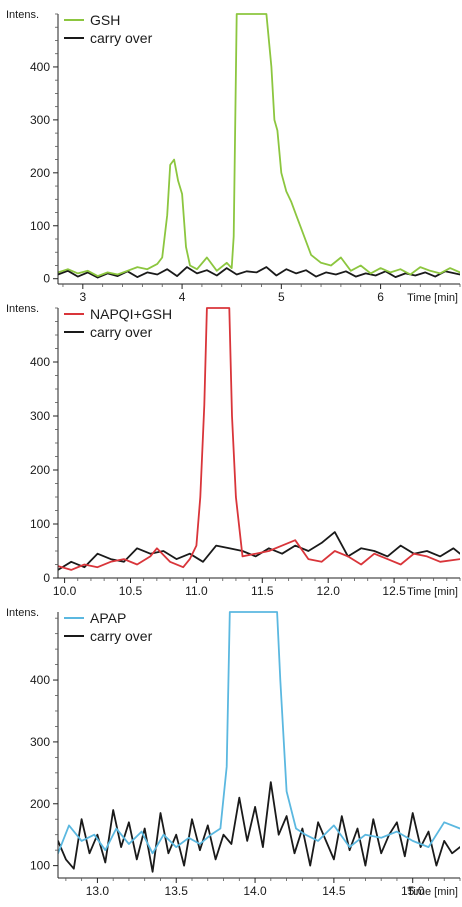 The image size is (462, 907). What do you see at coordinates (177, 891) in the screenshot?
I see `x-tick-label: 13.5` at bounding box center [177, 891].